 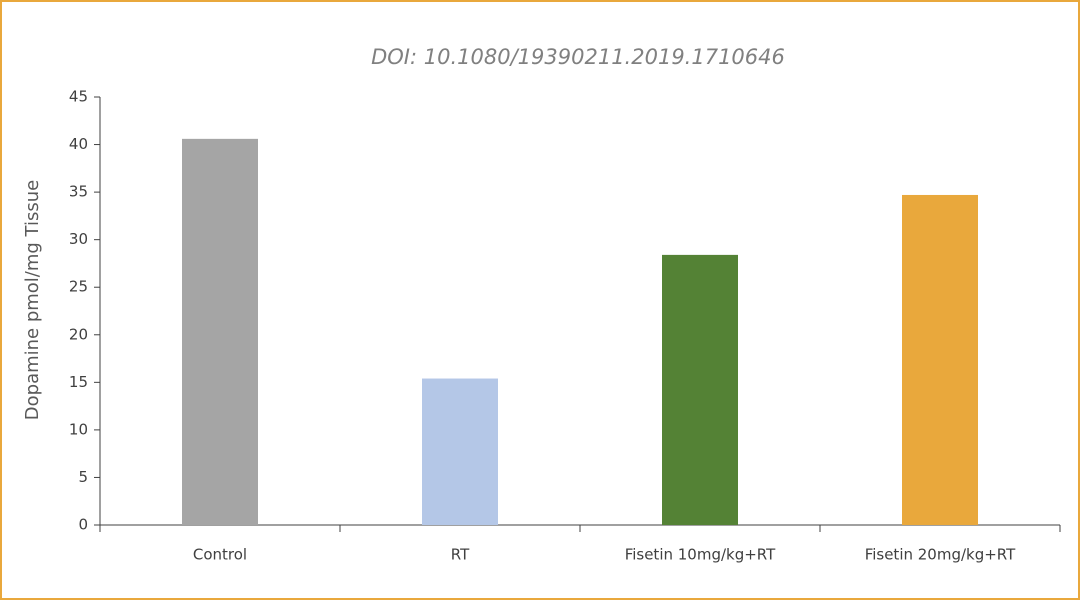 I want to click on y-tick-label: 25, so click(x=78, y=287).